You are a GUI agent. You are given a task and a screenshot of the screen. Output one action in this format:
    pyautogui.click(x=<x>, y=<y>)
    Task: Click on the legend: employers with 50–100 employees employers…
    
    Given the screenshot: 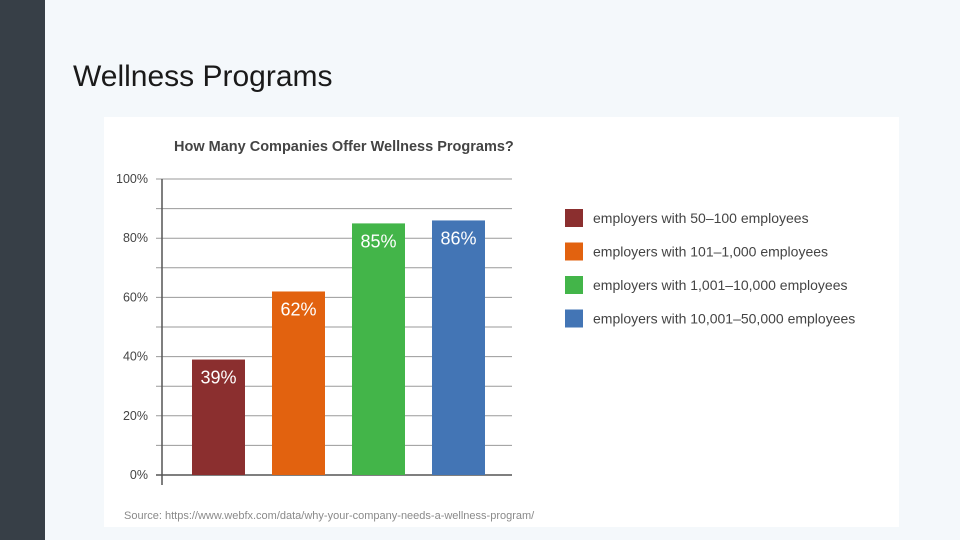 What is the action you would take?
    pyautogui.click(x=710, y=268)
    